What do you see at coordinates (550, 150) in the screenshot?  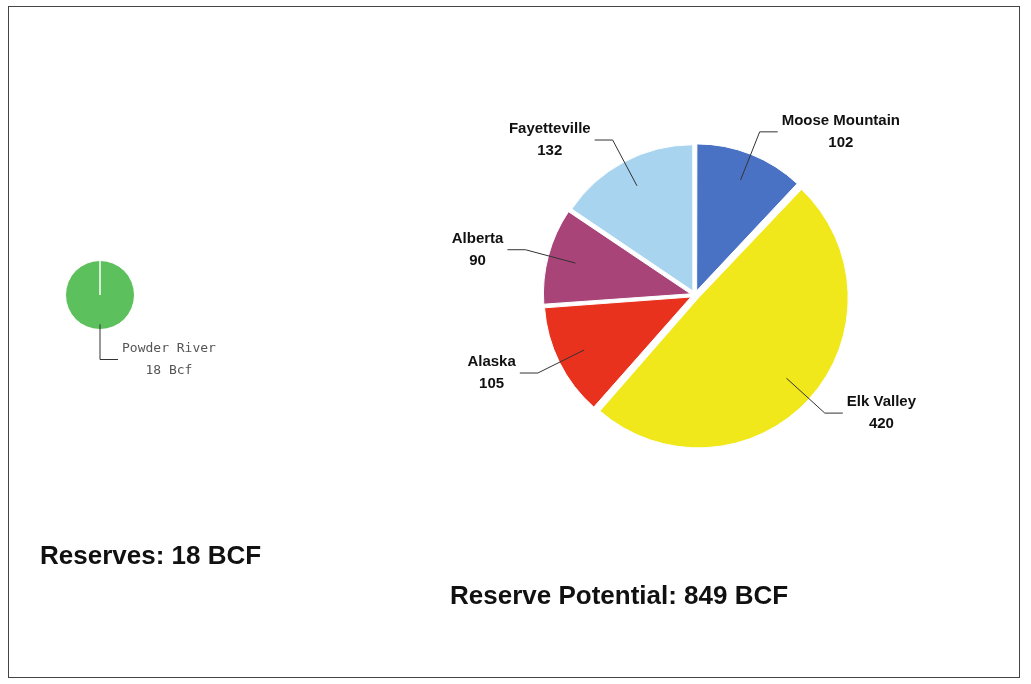 I see `data-label: 132` at bounding box center [550, 150].